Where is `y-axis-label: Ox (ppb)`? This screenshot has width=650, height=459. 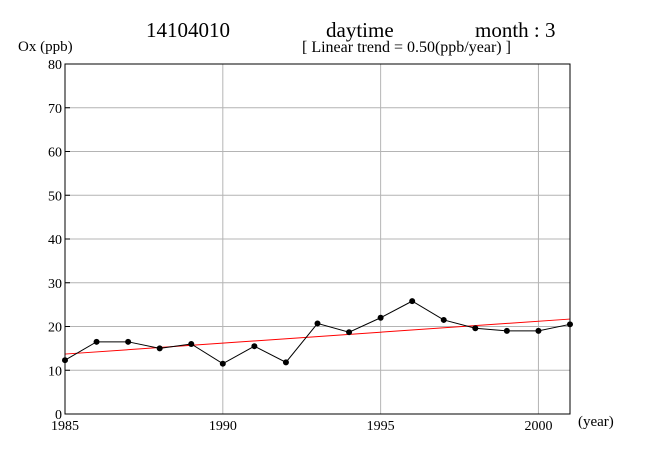 y-axis-label: Ox (ppb) is located at coordinates (45, 47).